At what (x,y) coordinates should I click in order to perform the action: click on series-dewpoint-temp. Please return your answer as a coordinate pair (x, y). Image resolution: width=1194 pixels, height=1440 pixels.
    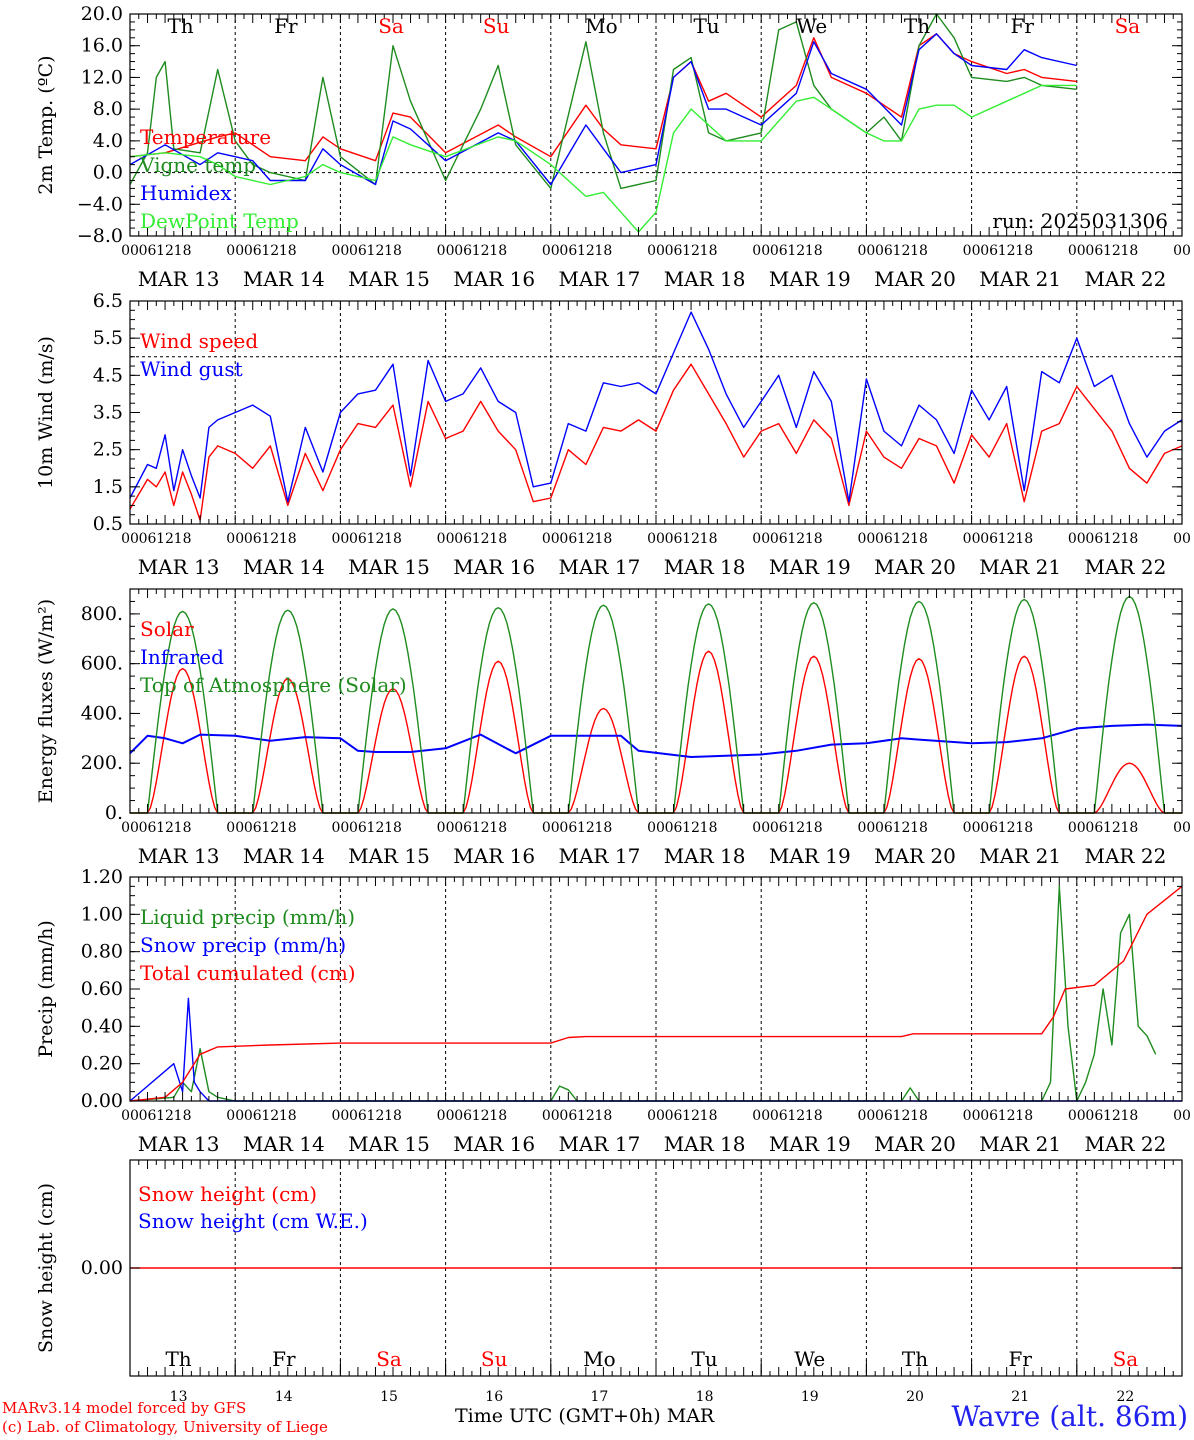
    Looking at the image, I should click on (603, 158).